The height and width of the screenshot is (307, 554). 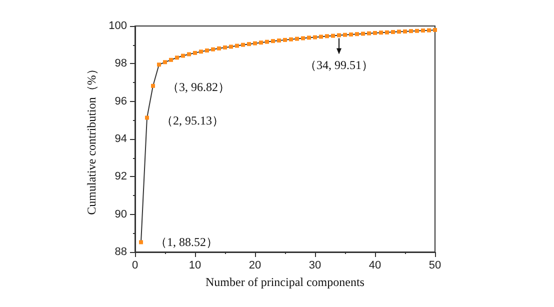 I want to click on annotation: （3, 96.82）, so click(x=198, y=87).